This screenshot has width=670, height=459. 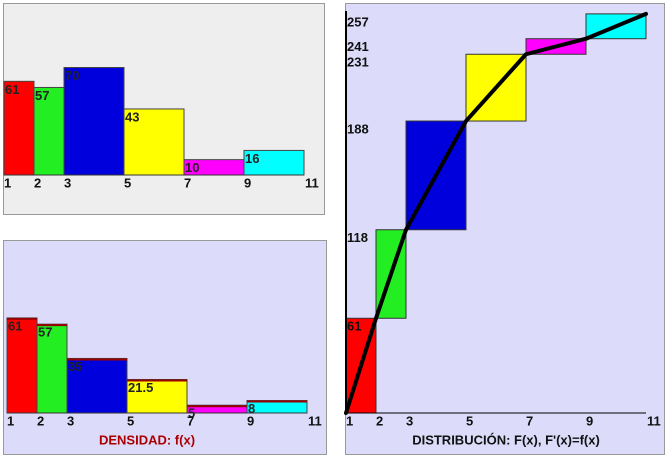 What do you see at coordinates (252, 158) in the screenshot?
I see `data-label: 16` at bounding box center [252, 158].